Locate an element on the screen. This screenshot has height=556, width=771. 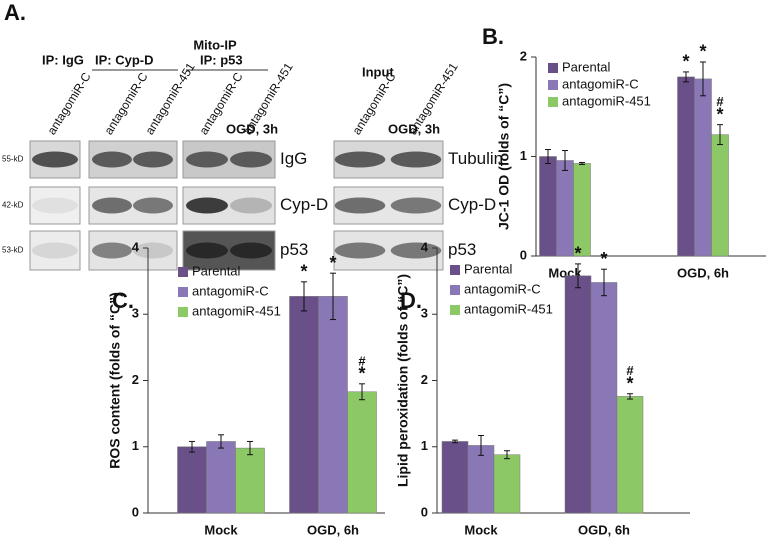
panel-label: B. is located at coordinates (493, 36).